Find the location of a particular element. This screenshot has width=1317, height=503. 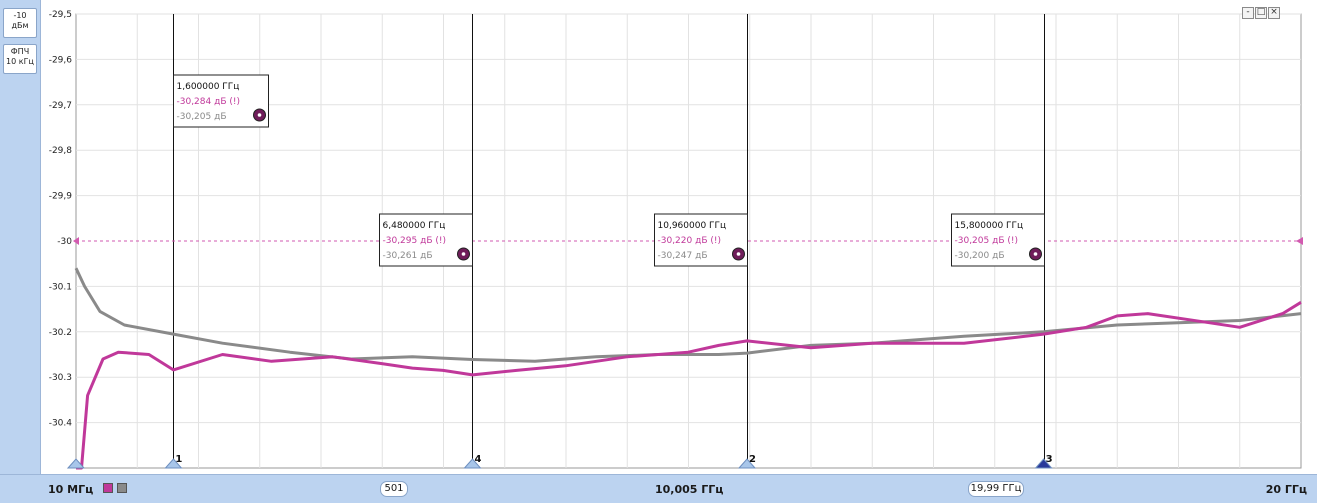

minimize-button: - is located at coordinates (1248, 13).